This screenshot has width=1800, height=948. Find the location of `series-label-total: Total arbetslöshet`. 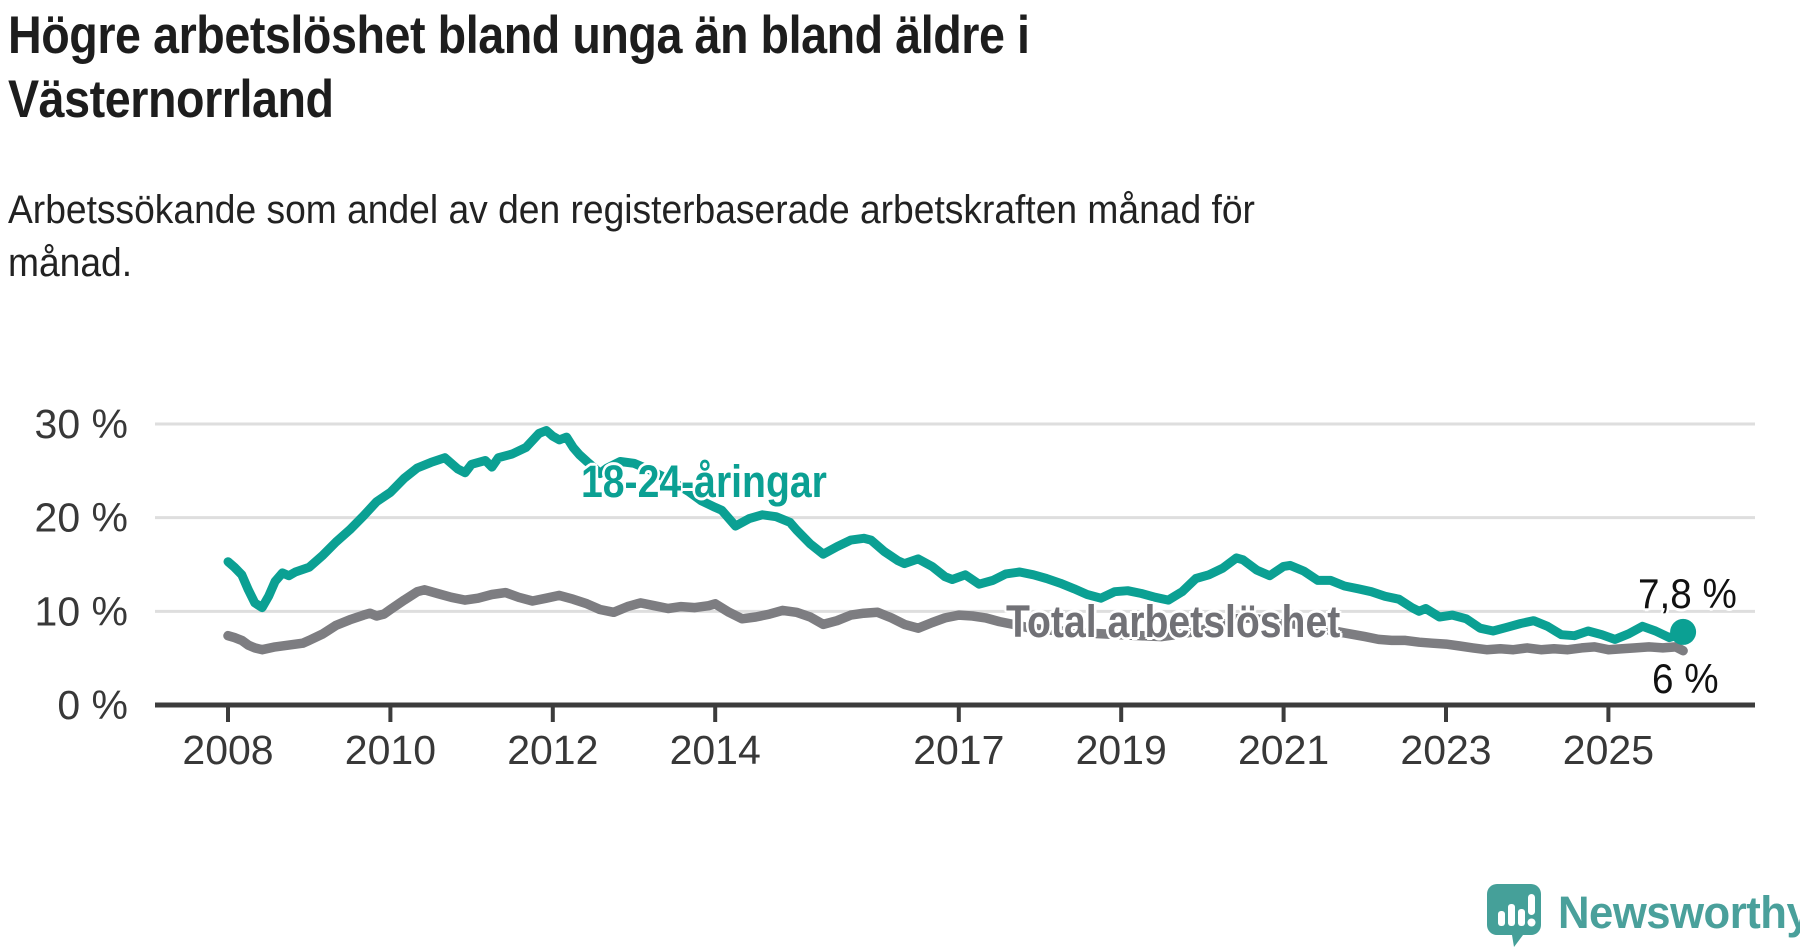

series-label-total: Total arbetslöshet is located at coordinates (1173, 621).